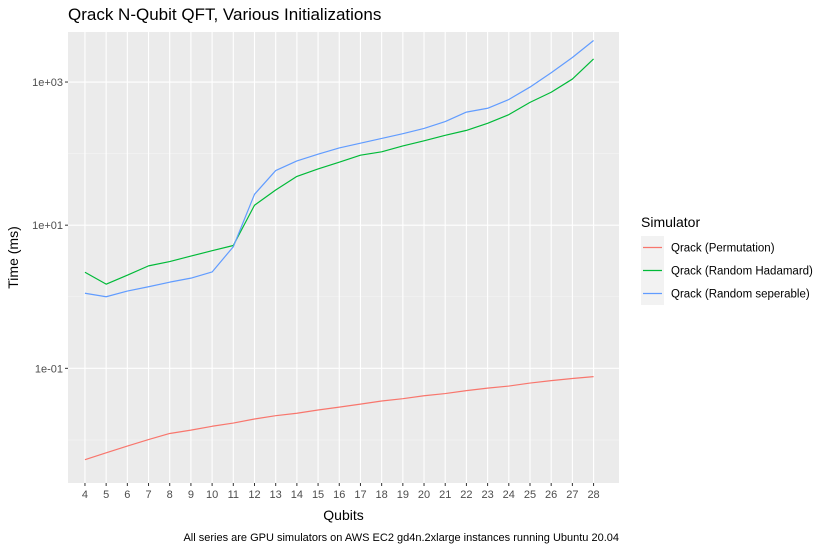 This screenshot has height=556, width=834. I want to click on x-tick-label: 7, so click(148, 495).